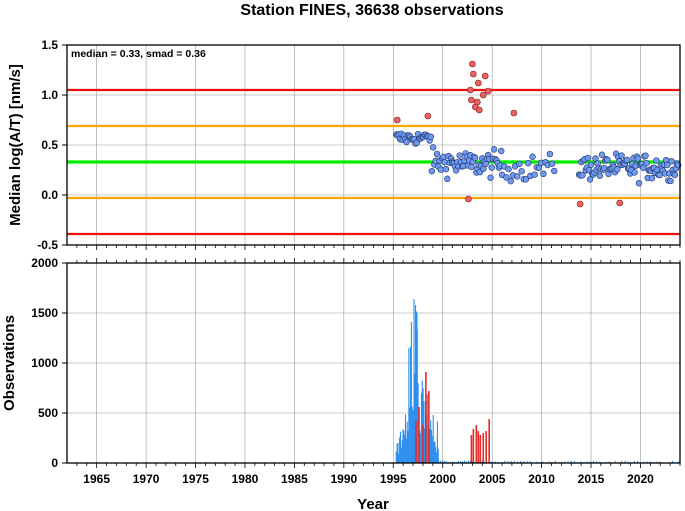  Describe the element at coordinates (49, 195) in the screenshot. I see `y-tick-label: 0.0` at that location.